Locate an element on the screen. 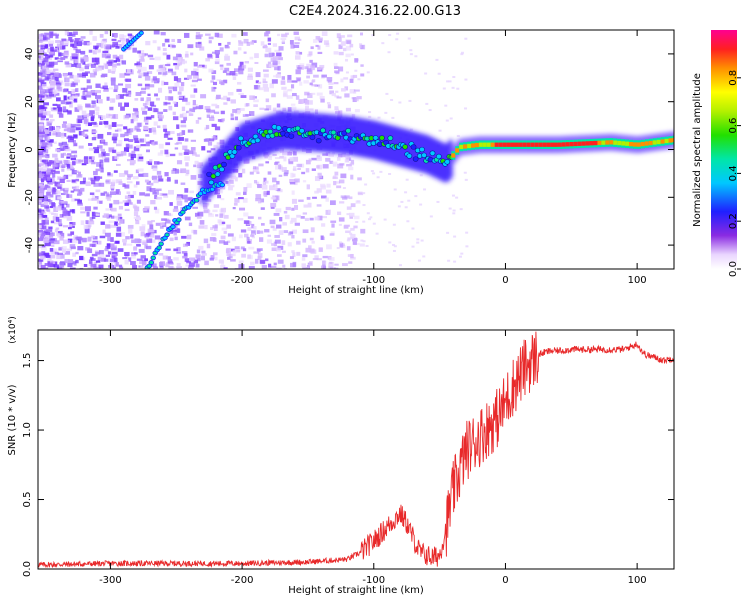  trace-halo-cell is located at coordinates (282, 130).